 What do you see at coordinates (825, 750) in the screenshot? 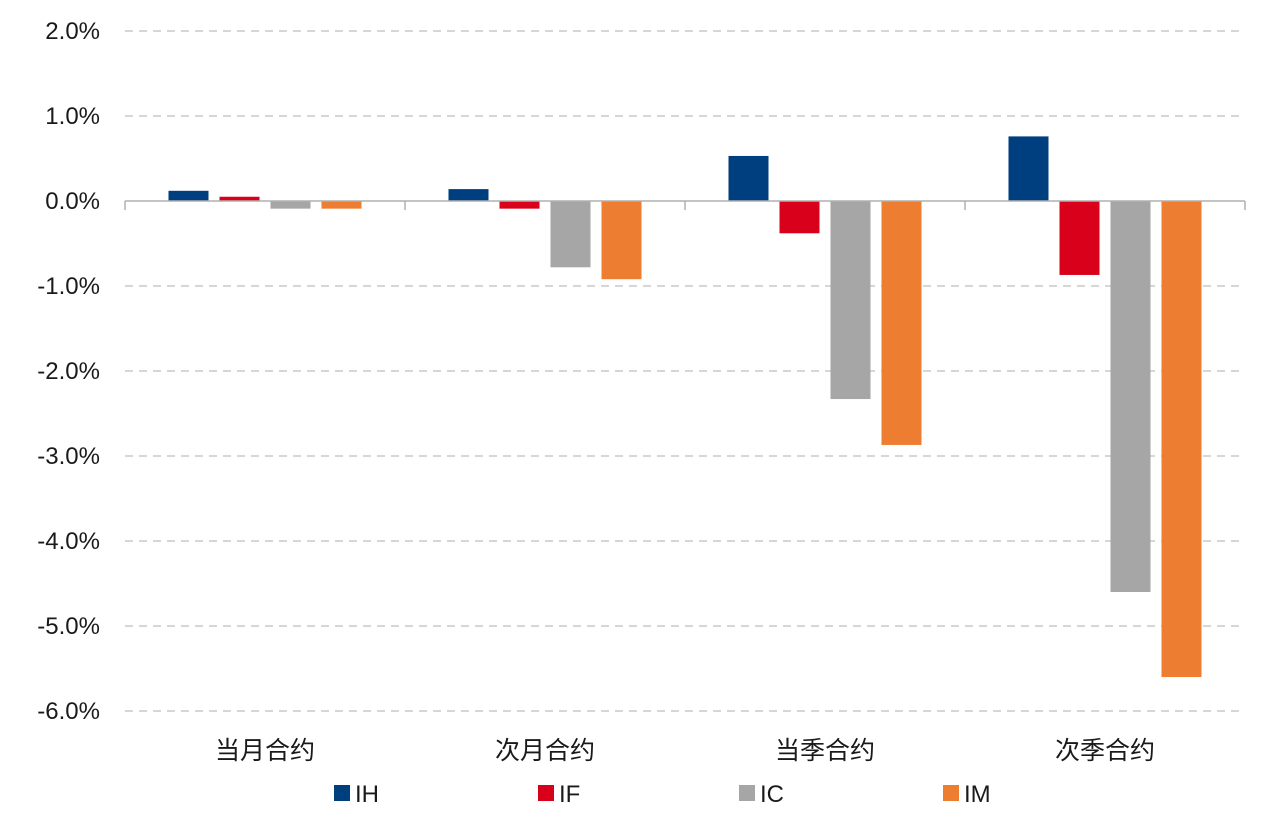
I see `x-category-label: 当季合约` at bounding box center [825, 750].